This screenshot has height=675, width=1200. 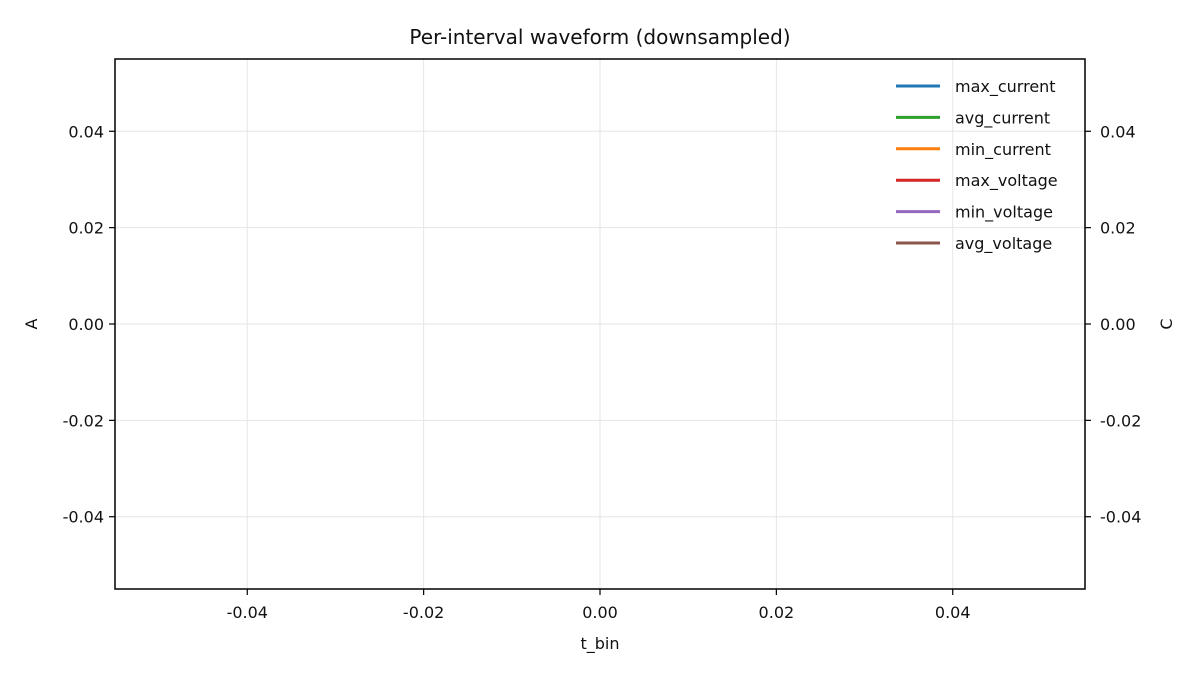 I want to click on legend-label: min_current, so click(x=1003, y=150).